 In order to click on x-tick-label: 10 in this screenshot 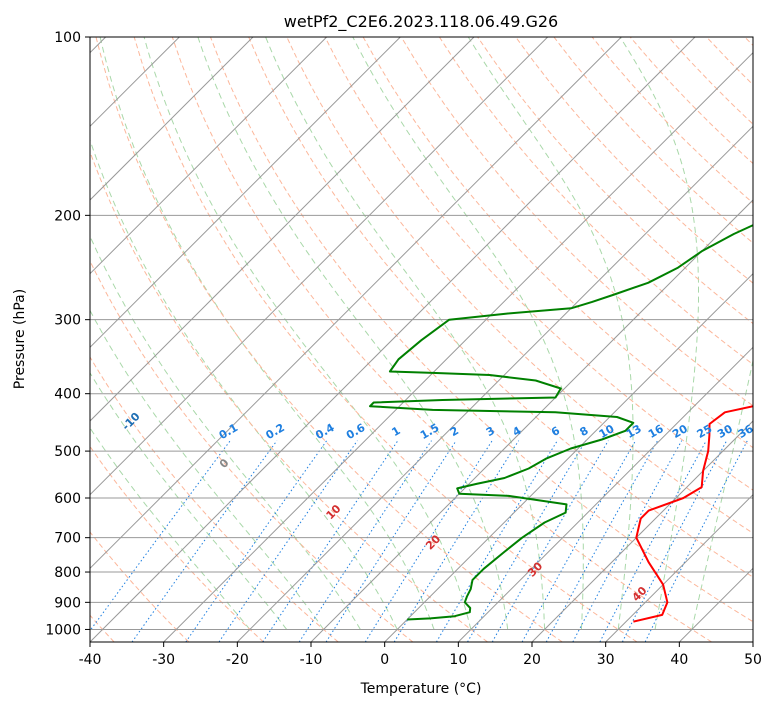, I will do `click(458, 660)`.